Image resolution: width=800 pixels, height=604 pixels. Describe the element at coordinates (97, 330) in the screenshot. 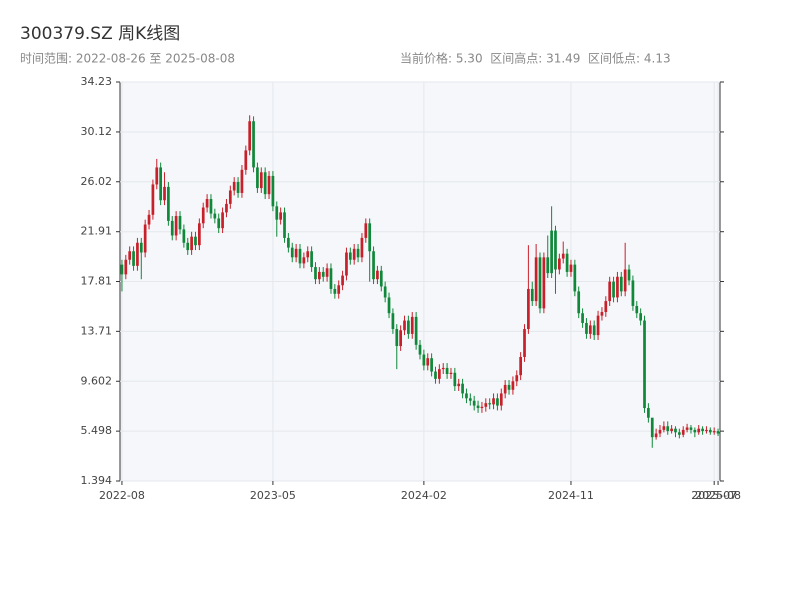

I see `y-tick-label: 13.71` at that location.